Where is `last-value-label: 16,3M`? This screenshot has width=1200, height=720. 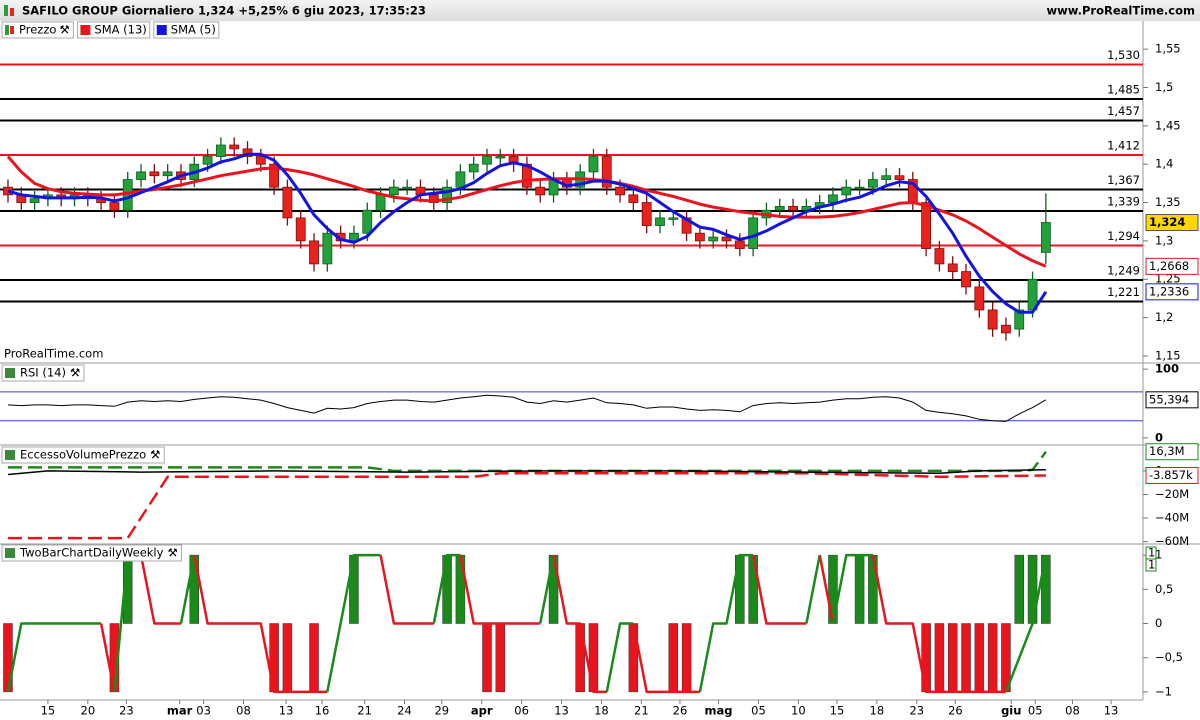 last-value-label: 16,3M is located at coordinates (1167, 451).